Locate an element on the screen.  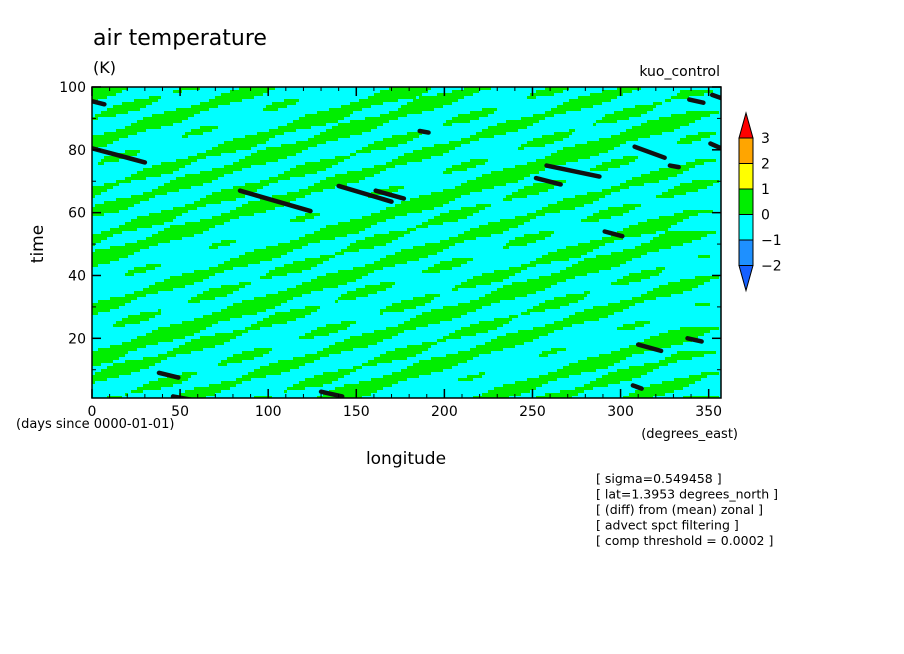
annotation-line: [ (diff) from (mean) zonal ] is located at coordinates (679, 509).